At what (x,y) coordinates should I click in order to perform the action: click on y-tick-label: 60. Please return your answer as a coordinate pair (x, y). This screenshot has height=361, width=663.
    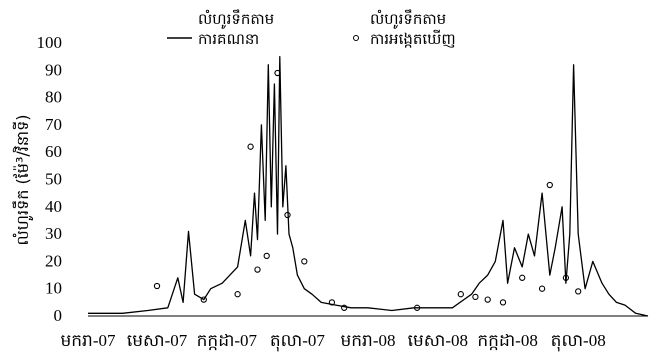
    Looking at the image, I should click on (53, 151).